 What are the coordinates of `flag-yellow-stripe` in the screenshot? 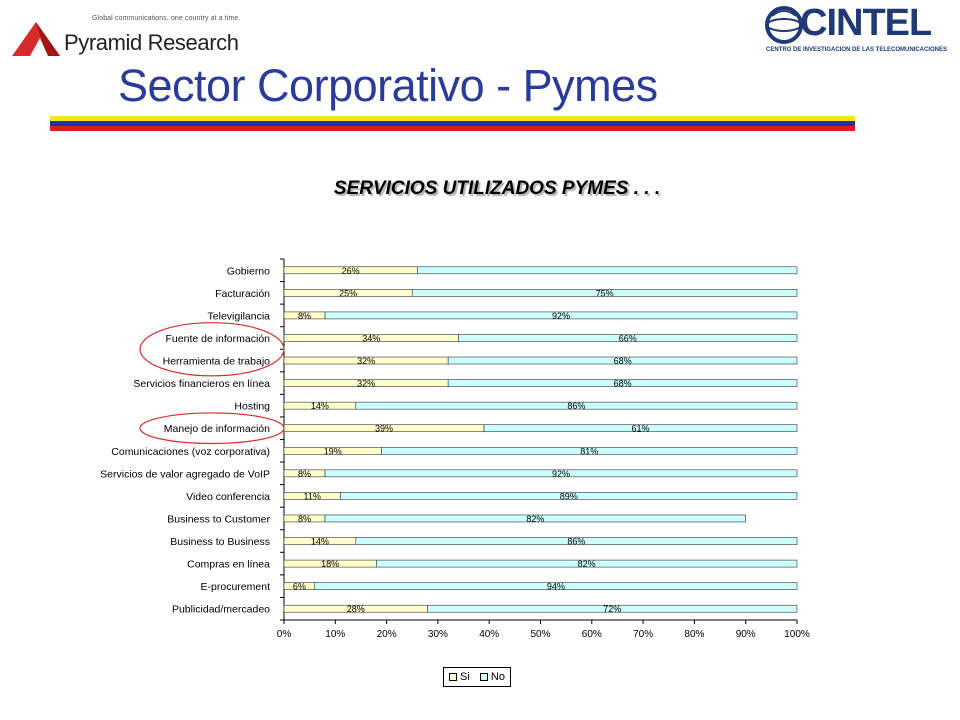 It's located at (452, 118).